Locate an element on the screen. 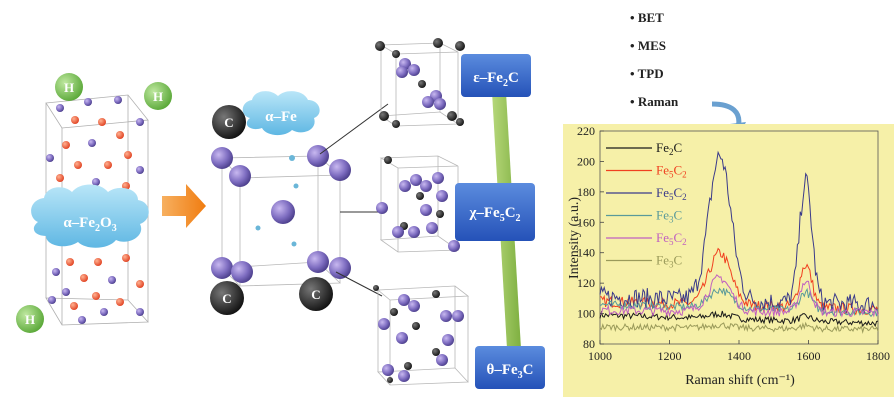  y-tick-label: 140 is located at coordinates (586, 253).